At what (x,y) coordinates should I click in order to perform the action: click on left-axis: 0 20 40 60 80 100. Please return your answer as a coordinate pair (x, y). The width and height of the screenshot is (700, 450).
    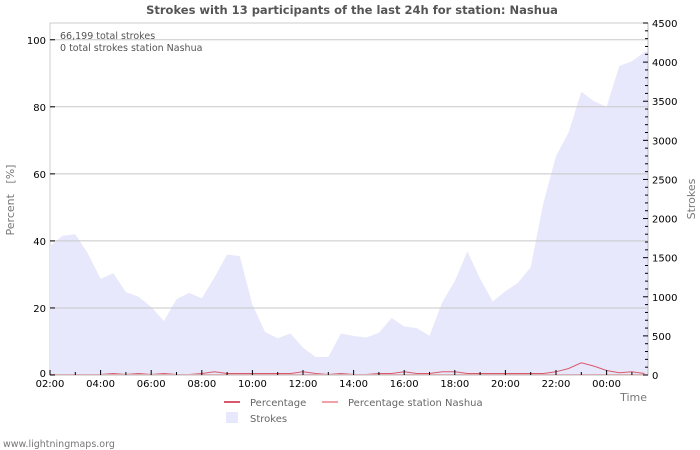
    Looking at the image, I should click on (41, 208).